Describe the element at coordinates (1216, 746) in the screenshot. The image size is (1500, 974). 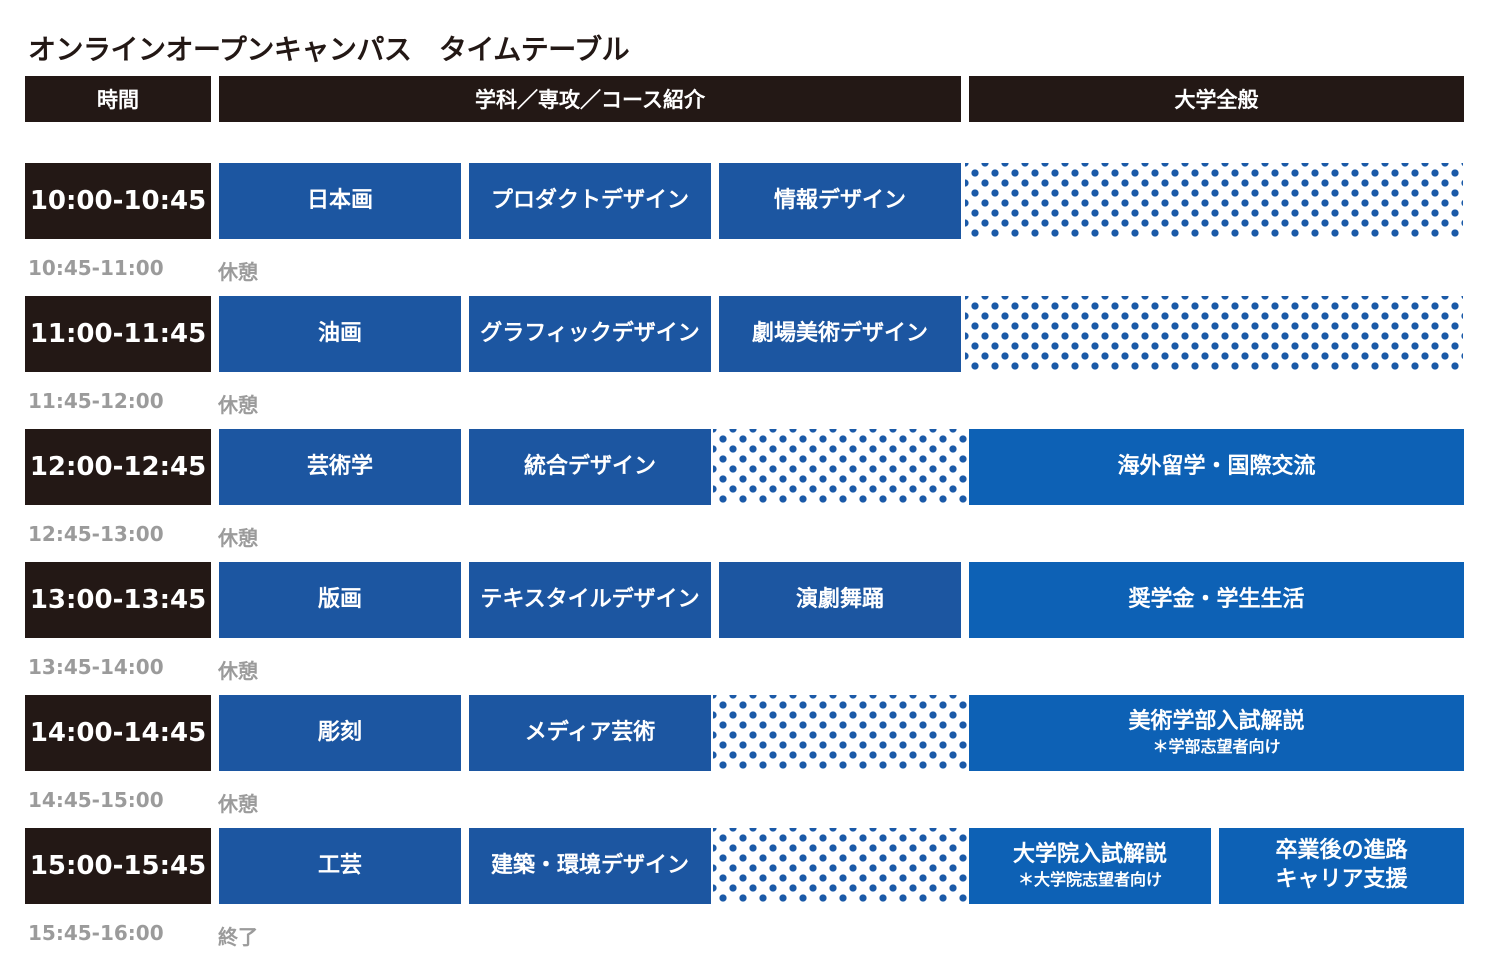
I see `session-note: ＊学部志望者向け` at that location.